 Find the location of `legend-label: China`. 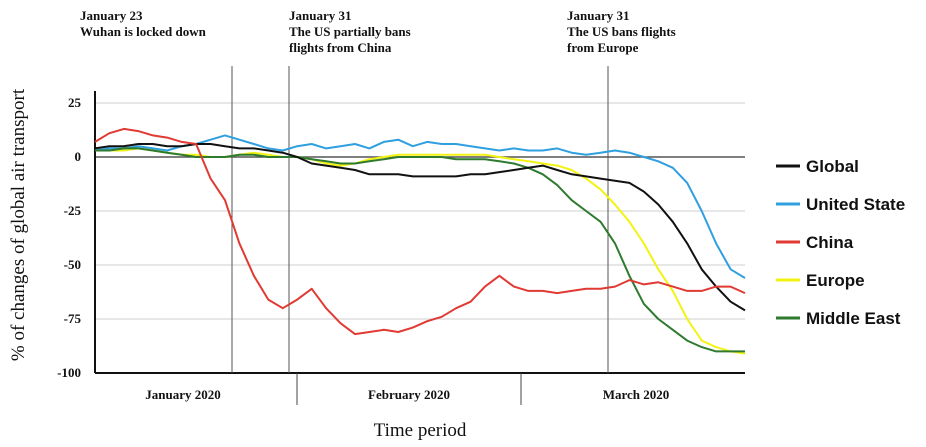

legend-label: China is located at coordinates (830, 242).